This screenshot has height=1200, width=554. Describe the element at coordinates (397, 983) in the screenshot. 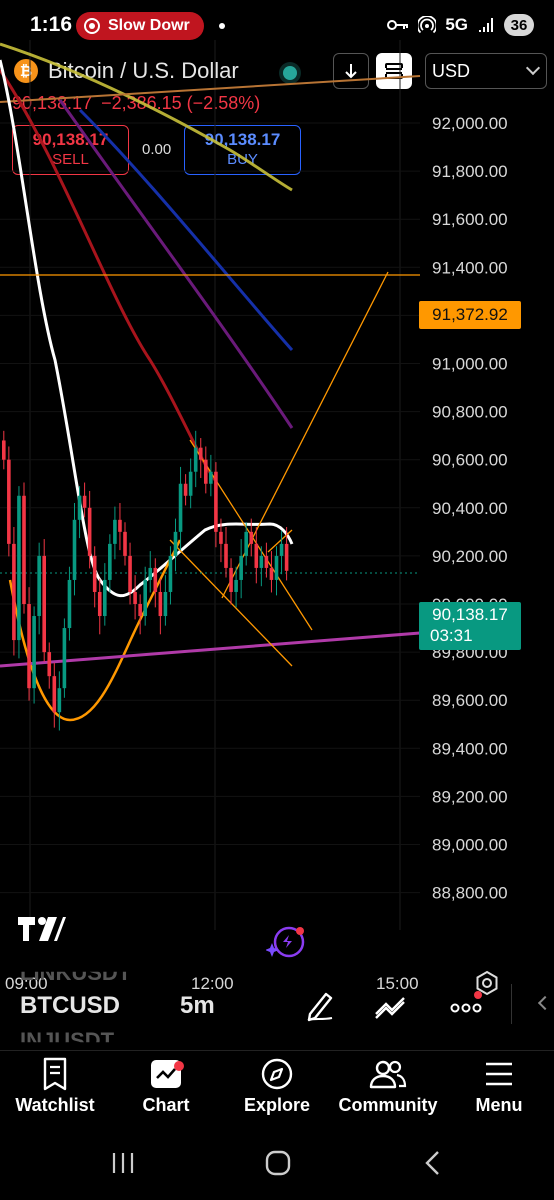

I see `time-tick: 15:00` at that location.